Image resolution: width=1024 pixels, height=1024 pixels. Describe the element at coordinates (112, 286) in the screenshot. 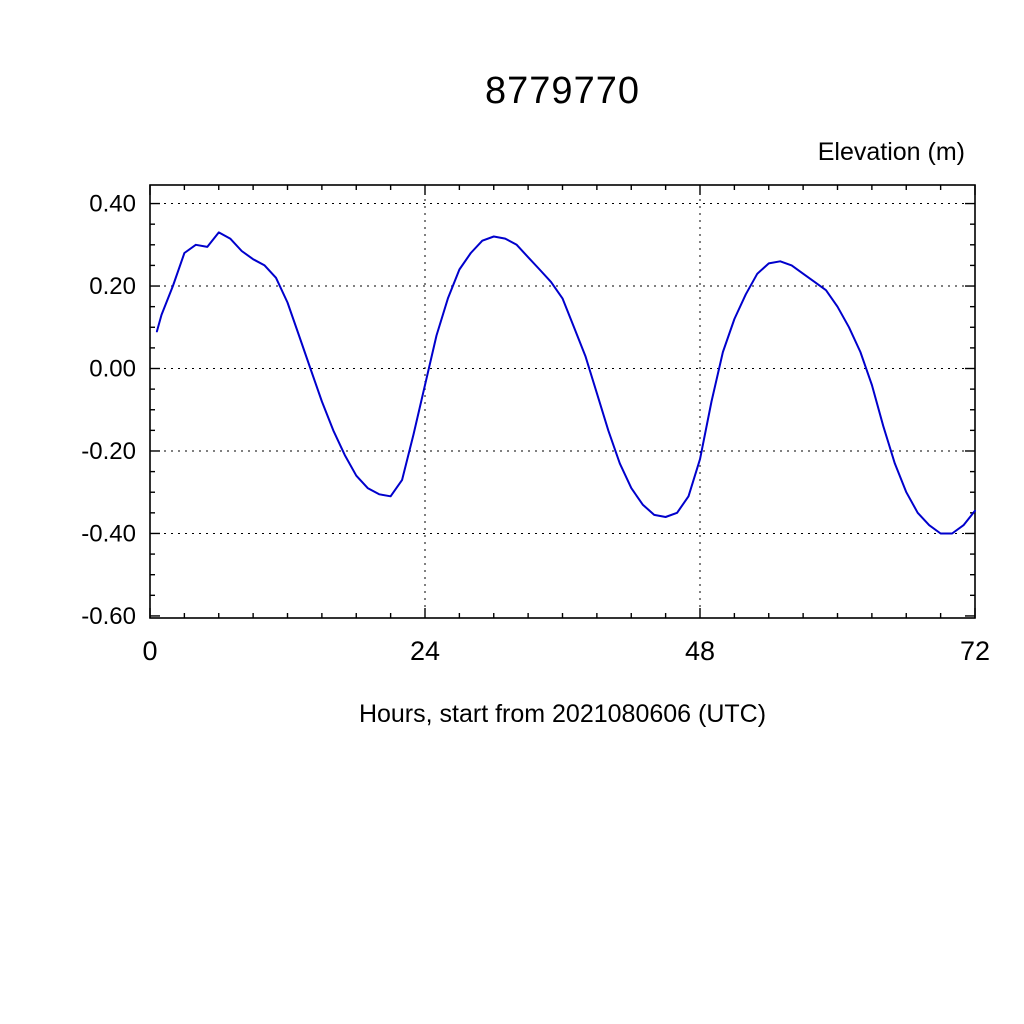

I see `y-tick-label: 0.20` at that location.